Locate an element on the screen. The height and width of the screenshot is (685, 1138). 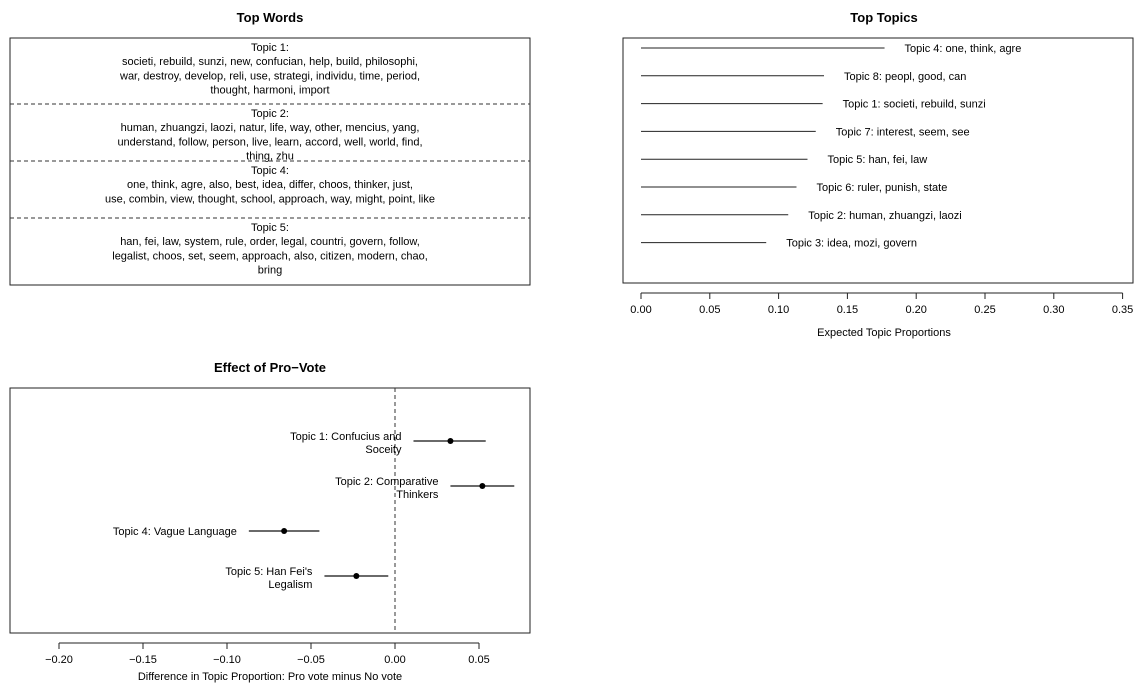
topic-proportion-label: Topic 3: idea, mozi, govern is located at coordinates (851, 244).